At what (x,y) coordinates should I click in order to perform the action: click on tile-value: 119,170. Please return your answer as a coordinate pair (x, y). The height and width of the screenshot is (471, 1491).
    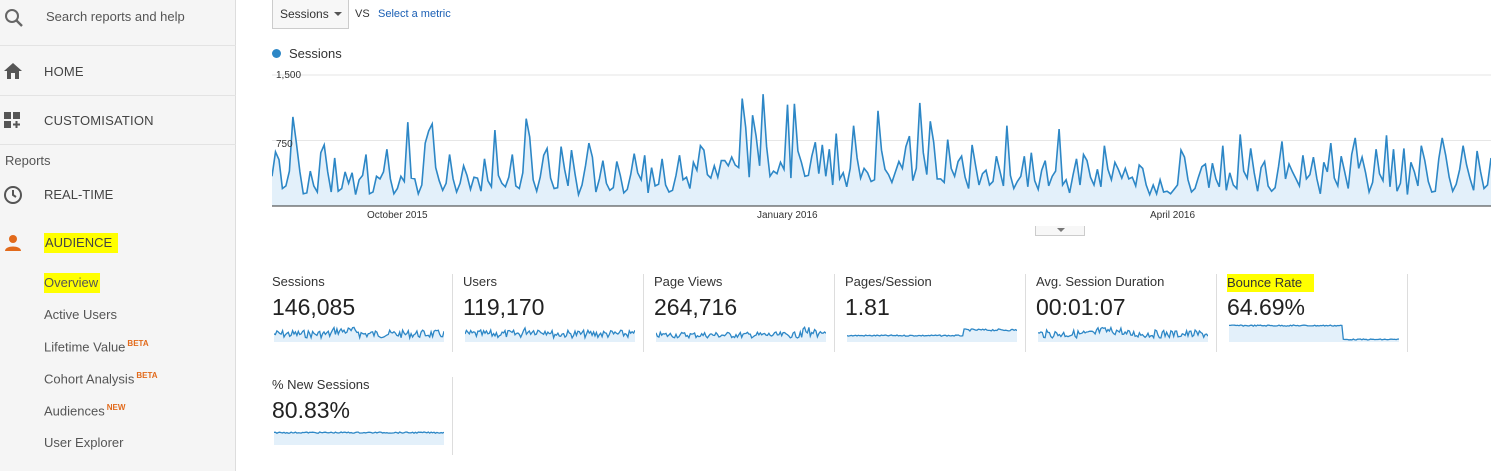
    Looking at the image, I should click on (504, 307).